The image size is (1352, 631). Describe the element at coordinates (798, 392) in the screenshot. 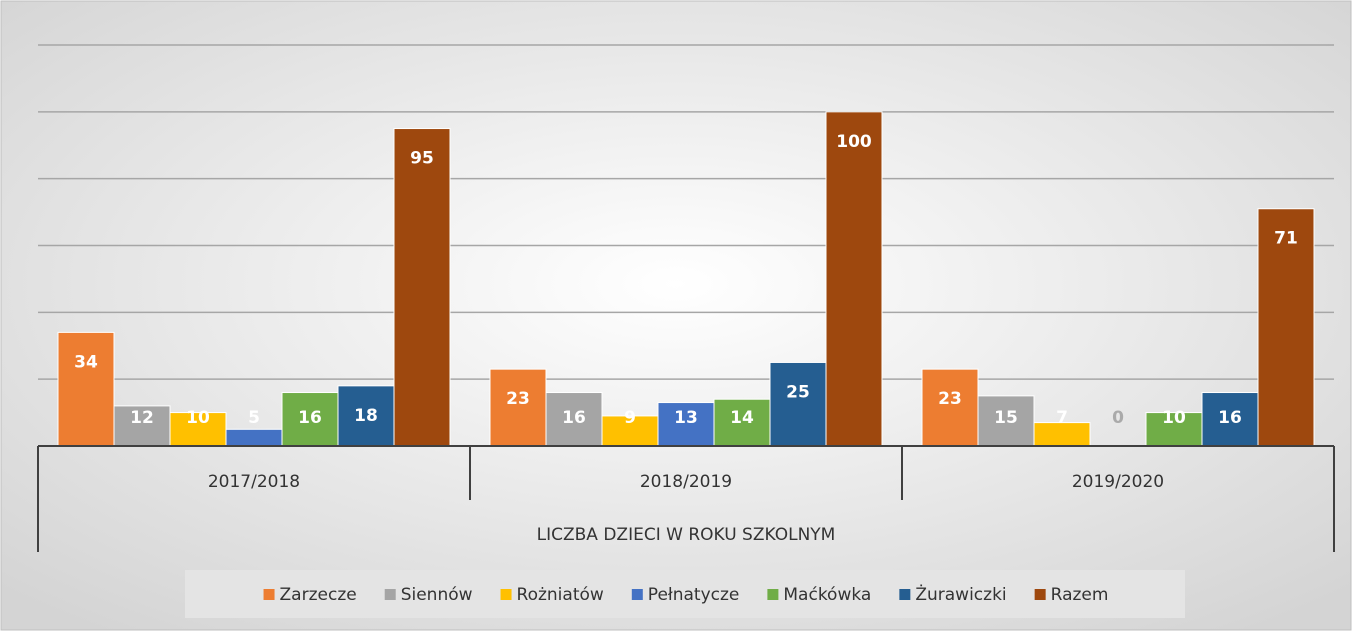

I see `data-label: 25` at that location.